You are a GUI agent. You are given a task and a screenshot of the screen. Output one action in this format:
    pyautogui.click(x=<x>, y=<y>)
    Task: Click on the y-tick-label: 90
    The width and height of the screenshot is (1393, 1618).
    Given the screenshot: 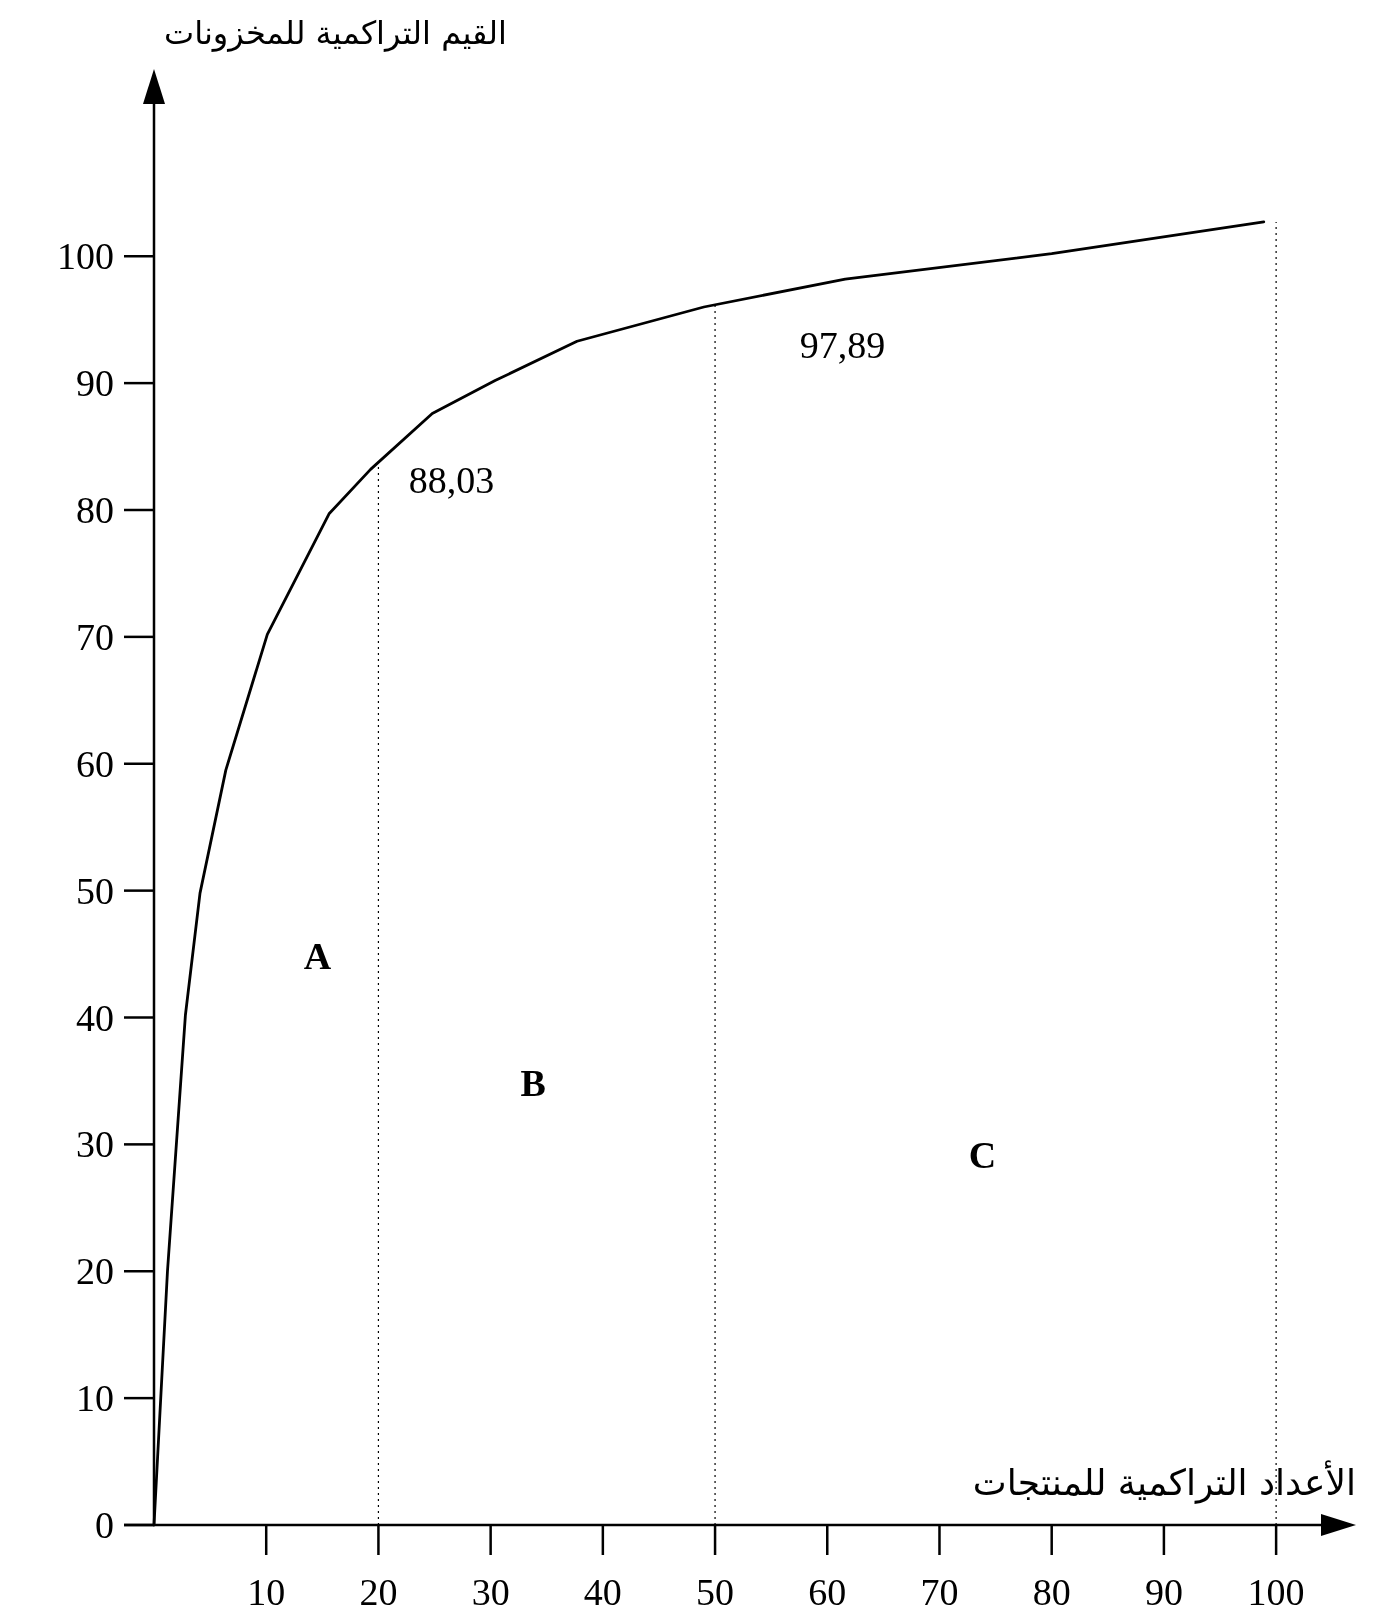 What is the action you would take?
    pyautogui.click(x=95, y=383)
    